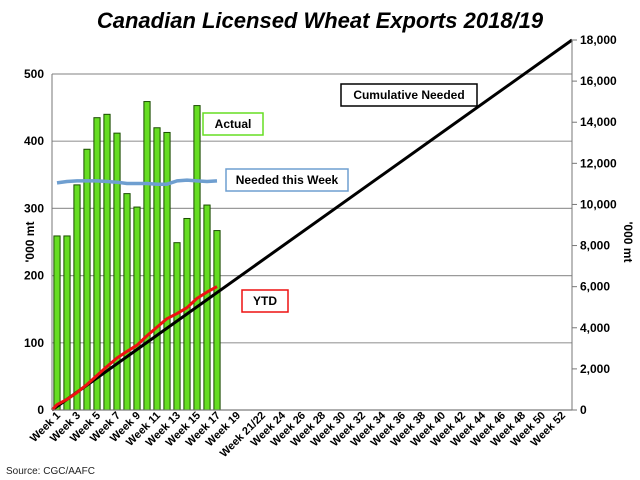  Describe the element at coordinates (137, 182) in the screenshot. I see `line-needed-this-week` at that location.